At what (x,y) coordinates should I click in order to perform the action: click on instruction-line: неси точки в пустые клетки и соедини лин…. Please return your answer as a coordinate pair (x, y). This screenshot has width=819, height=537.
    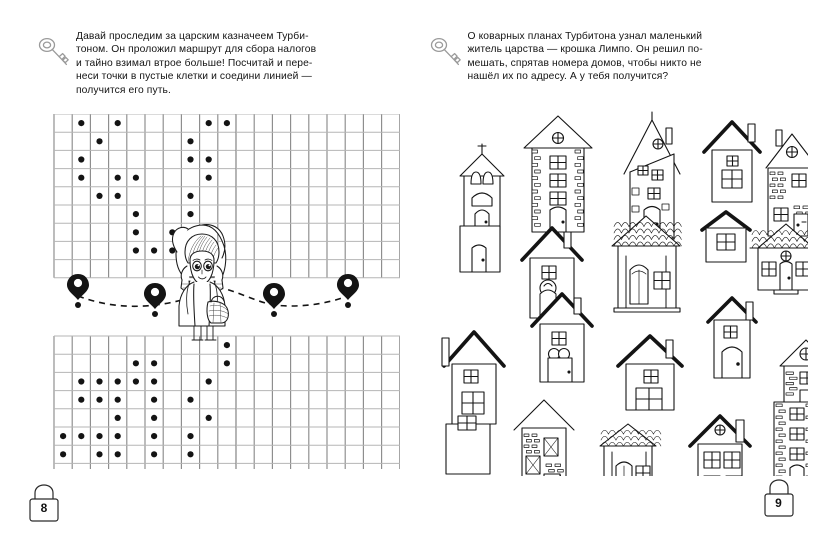
    Looking at the image, I should click on (194, 77).